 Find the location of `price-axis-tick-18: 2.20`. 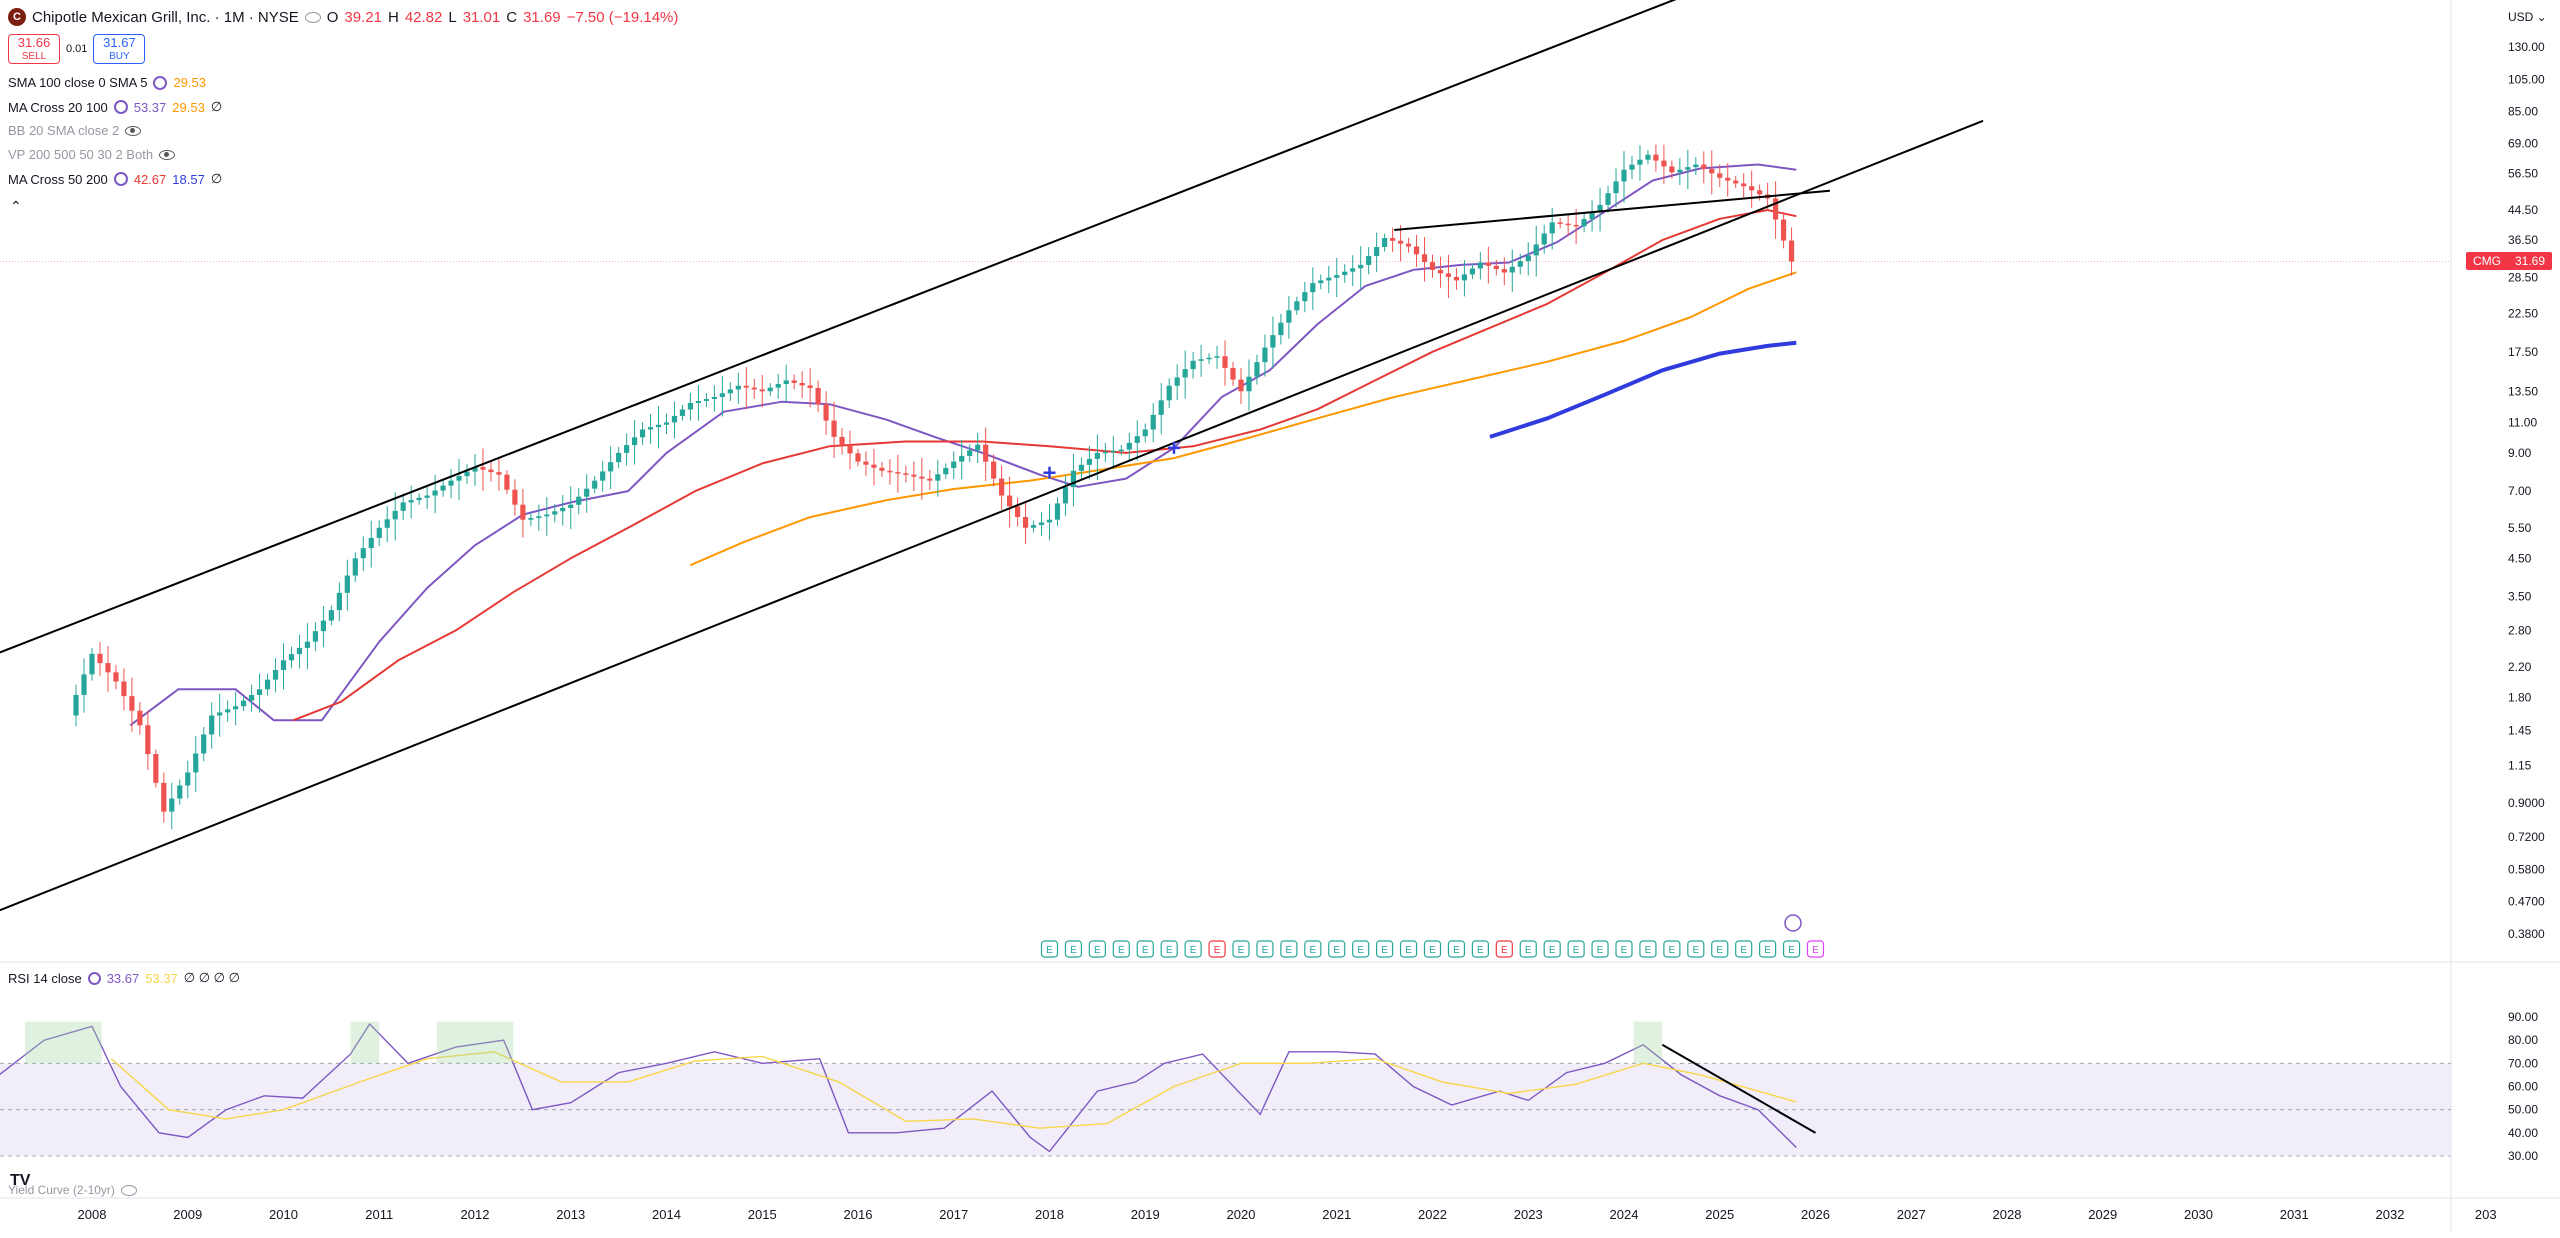

price-axis-tick-18: 2.20 is located at coordinates (2520, 667).